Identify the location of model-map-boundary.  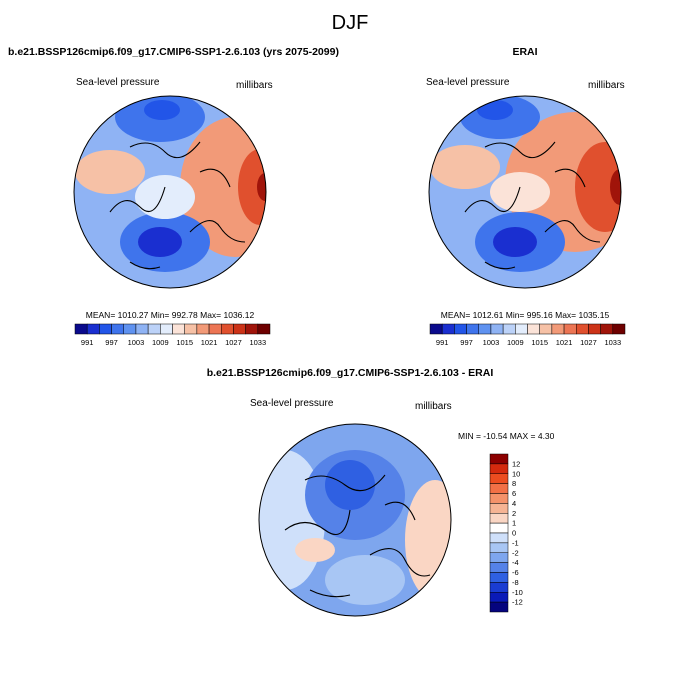
(170, 192).